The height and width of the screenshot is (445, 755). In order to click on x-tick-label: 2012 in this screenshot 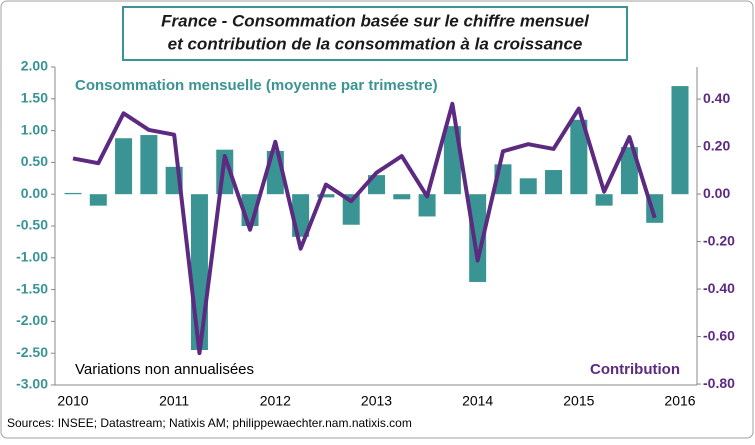, I will do `click(275, 401)`.